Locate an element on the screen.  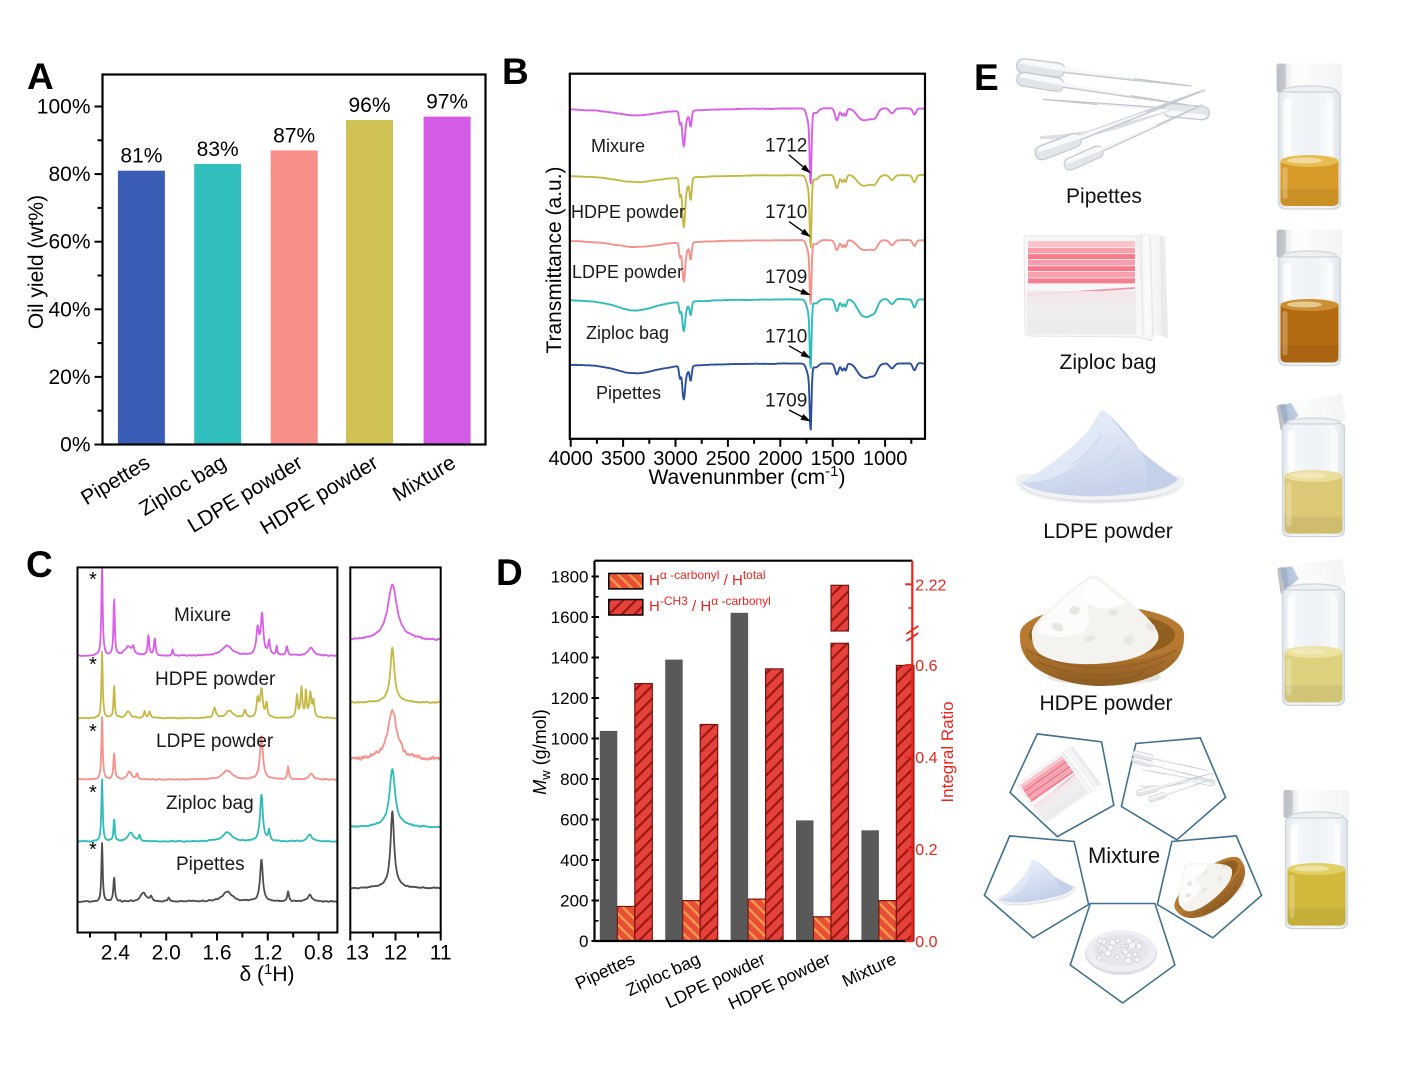
svg-text: Wavenunmber (cm-1) is located at coordinates (747, 476).